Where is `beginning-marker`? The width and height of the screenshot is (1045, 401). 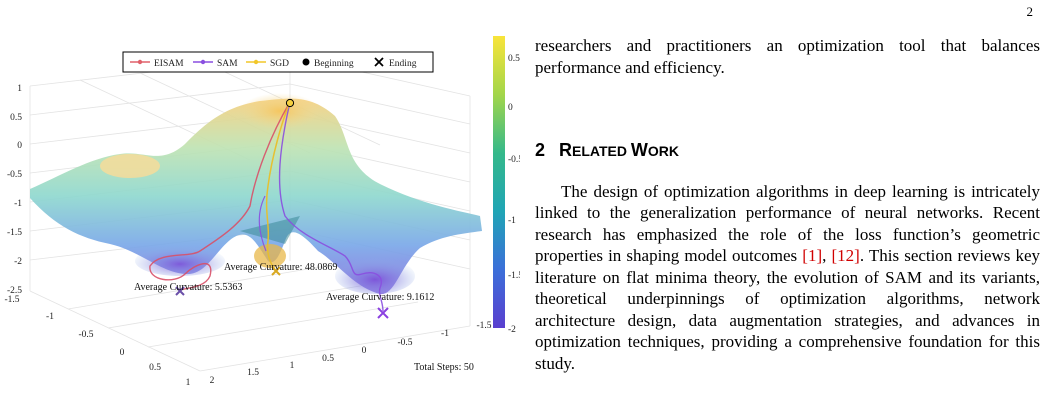
beginning-marker is located at coordinates (290, 103).